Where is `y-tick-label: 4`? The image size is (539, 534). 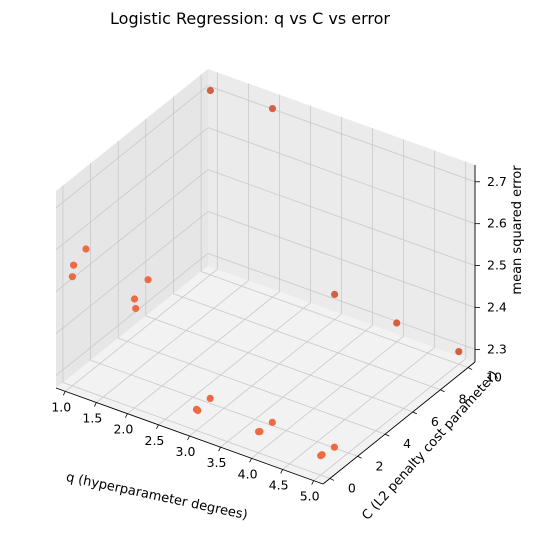
y-tick-label: 4 is located at coordinates (407, 443).